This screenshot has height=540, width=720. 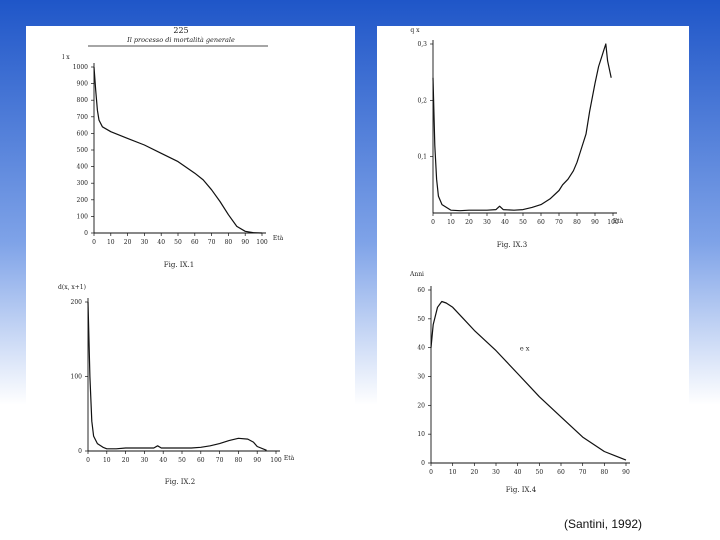 I want to click on fig3-y-tick-label: 0,3, so click(x=422, y=44).